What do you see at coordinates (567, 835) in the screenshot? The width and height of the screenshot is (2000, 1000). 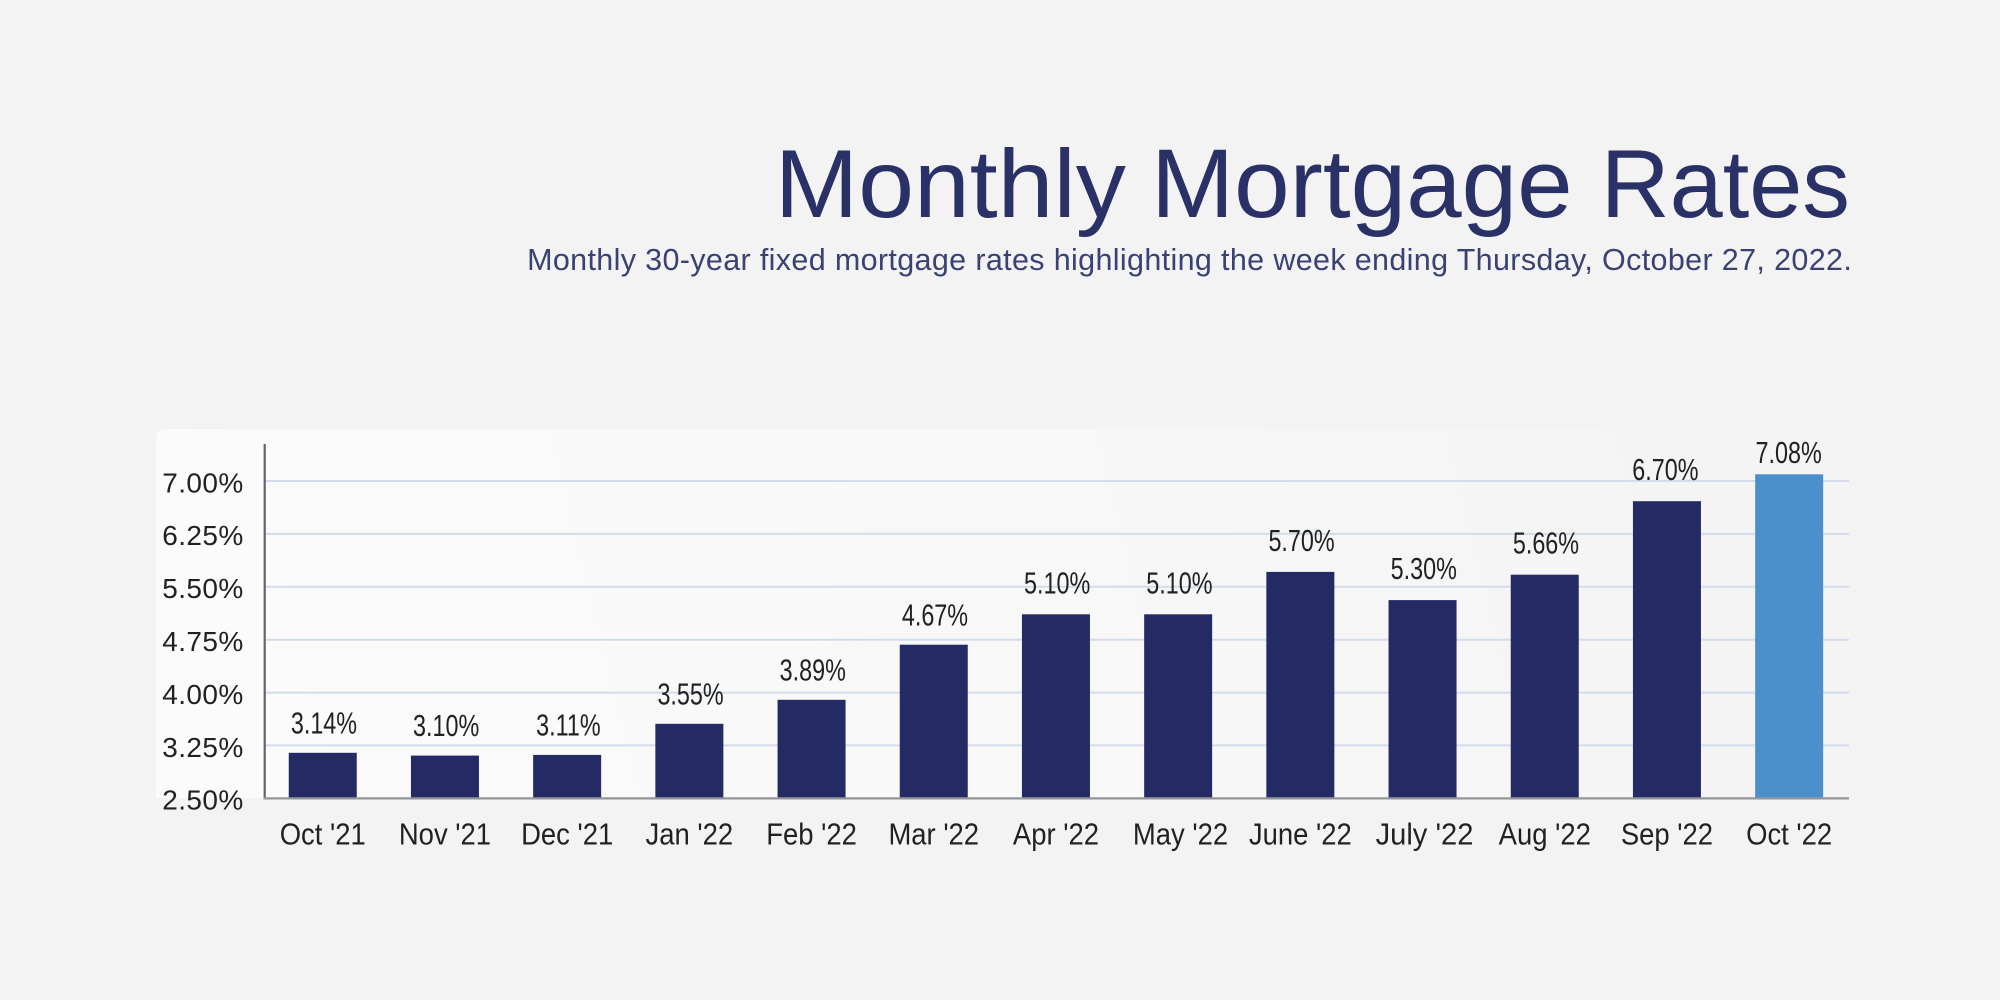 I see `svg-text: Dec '21` at bounding box center [567, 835].